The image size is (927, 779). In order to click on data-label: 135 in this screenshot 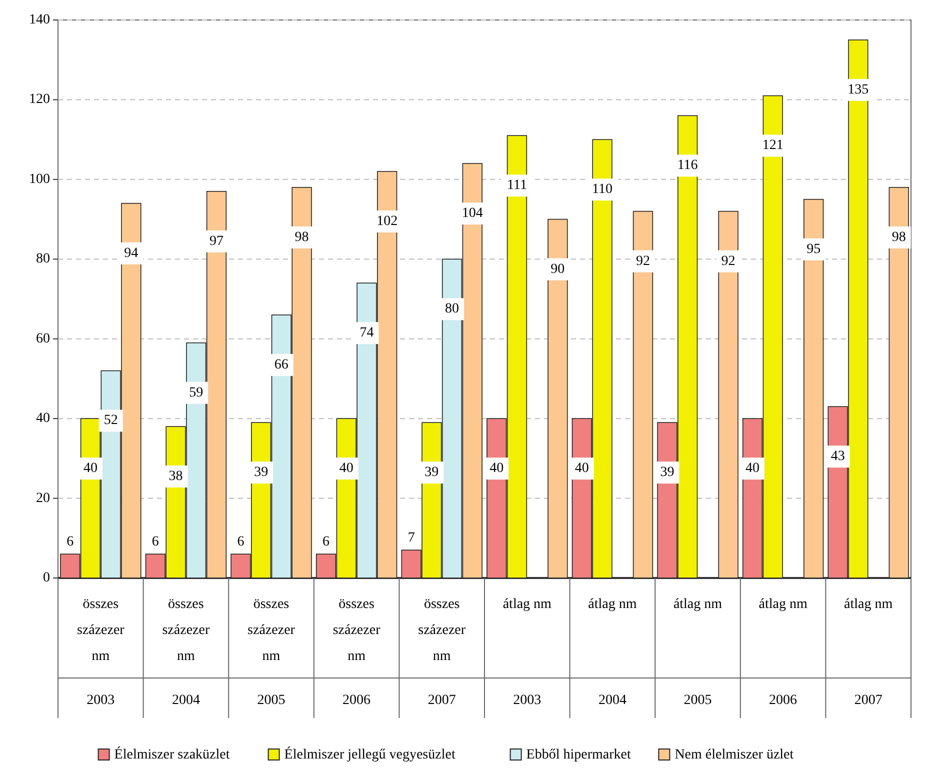, I will do `click(858, 90)`.